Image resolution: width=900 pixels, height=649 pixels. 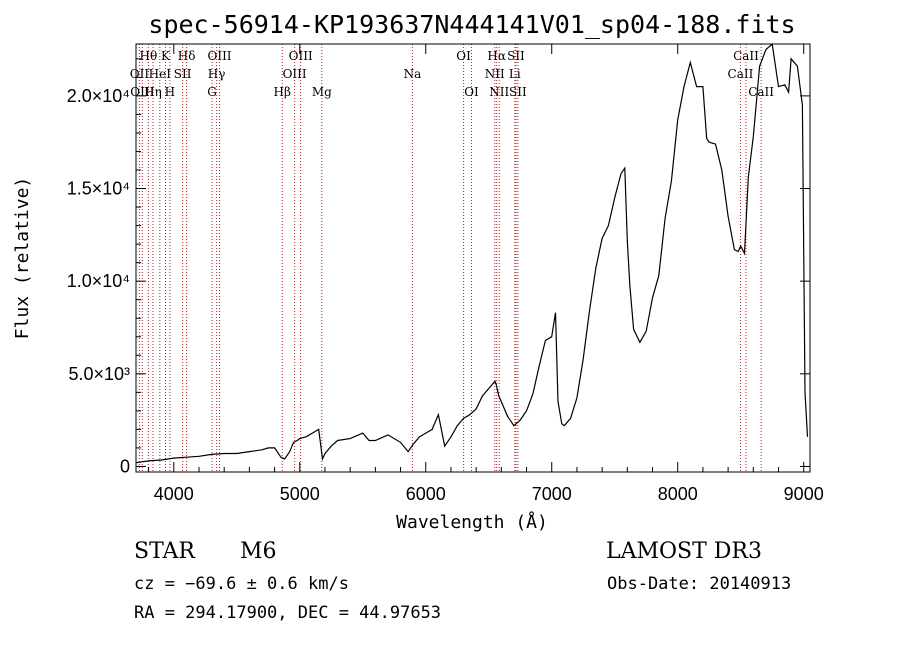 I want to click on x-tick-label: 6000, so click(x=426, y=494).